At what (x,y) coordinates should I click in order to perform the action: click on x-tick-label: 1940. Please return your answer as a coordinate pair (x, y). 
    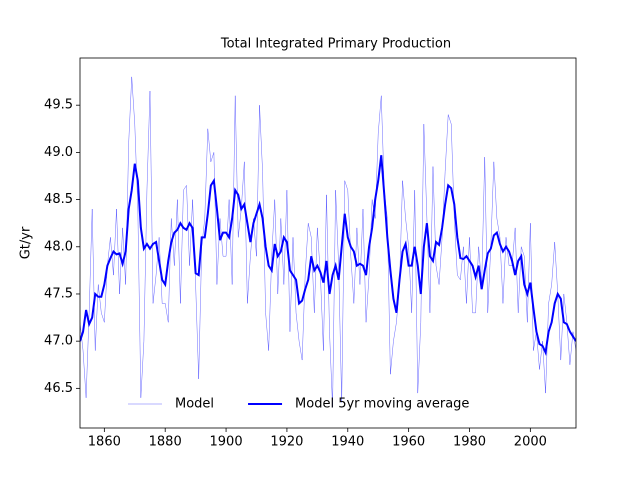
    Looking at the image, I should click on (347, 442).